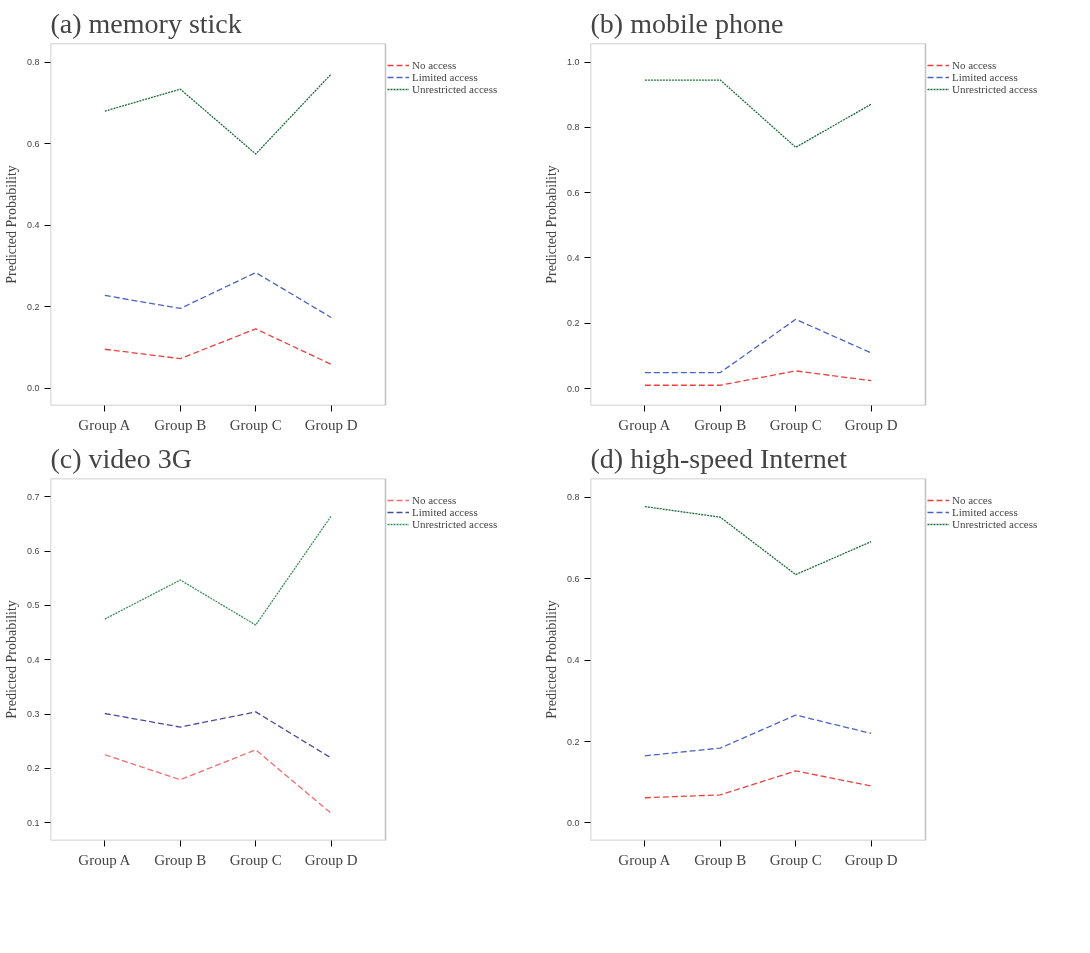  What do you see at coordinates (719, 458) in the screenshot?
I see `chart-title: (d) high-speed Internet` at bounding box center [719, 458].